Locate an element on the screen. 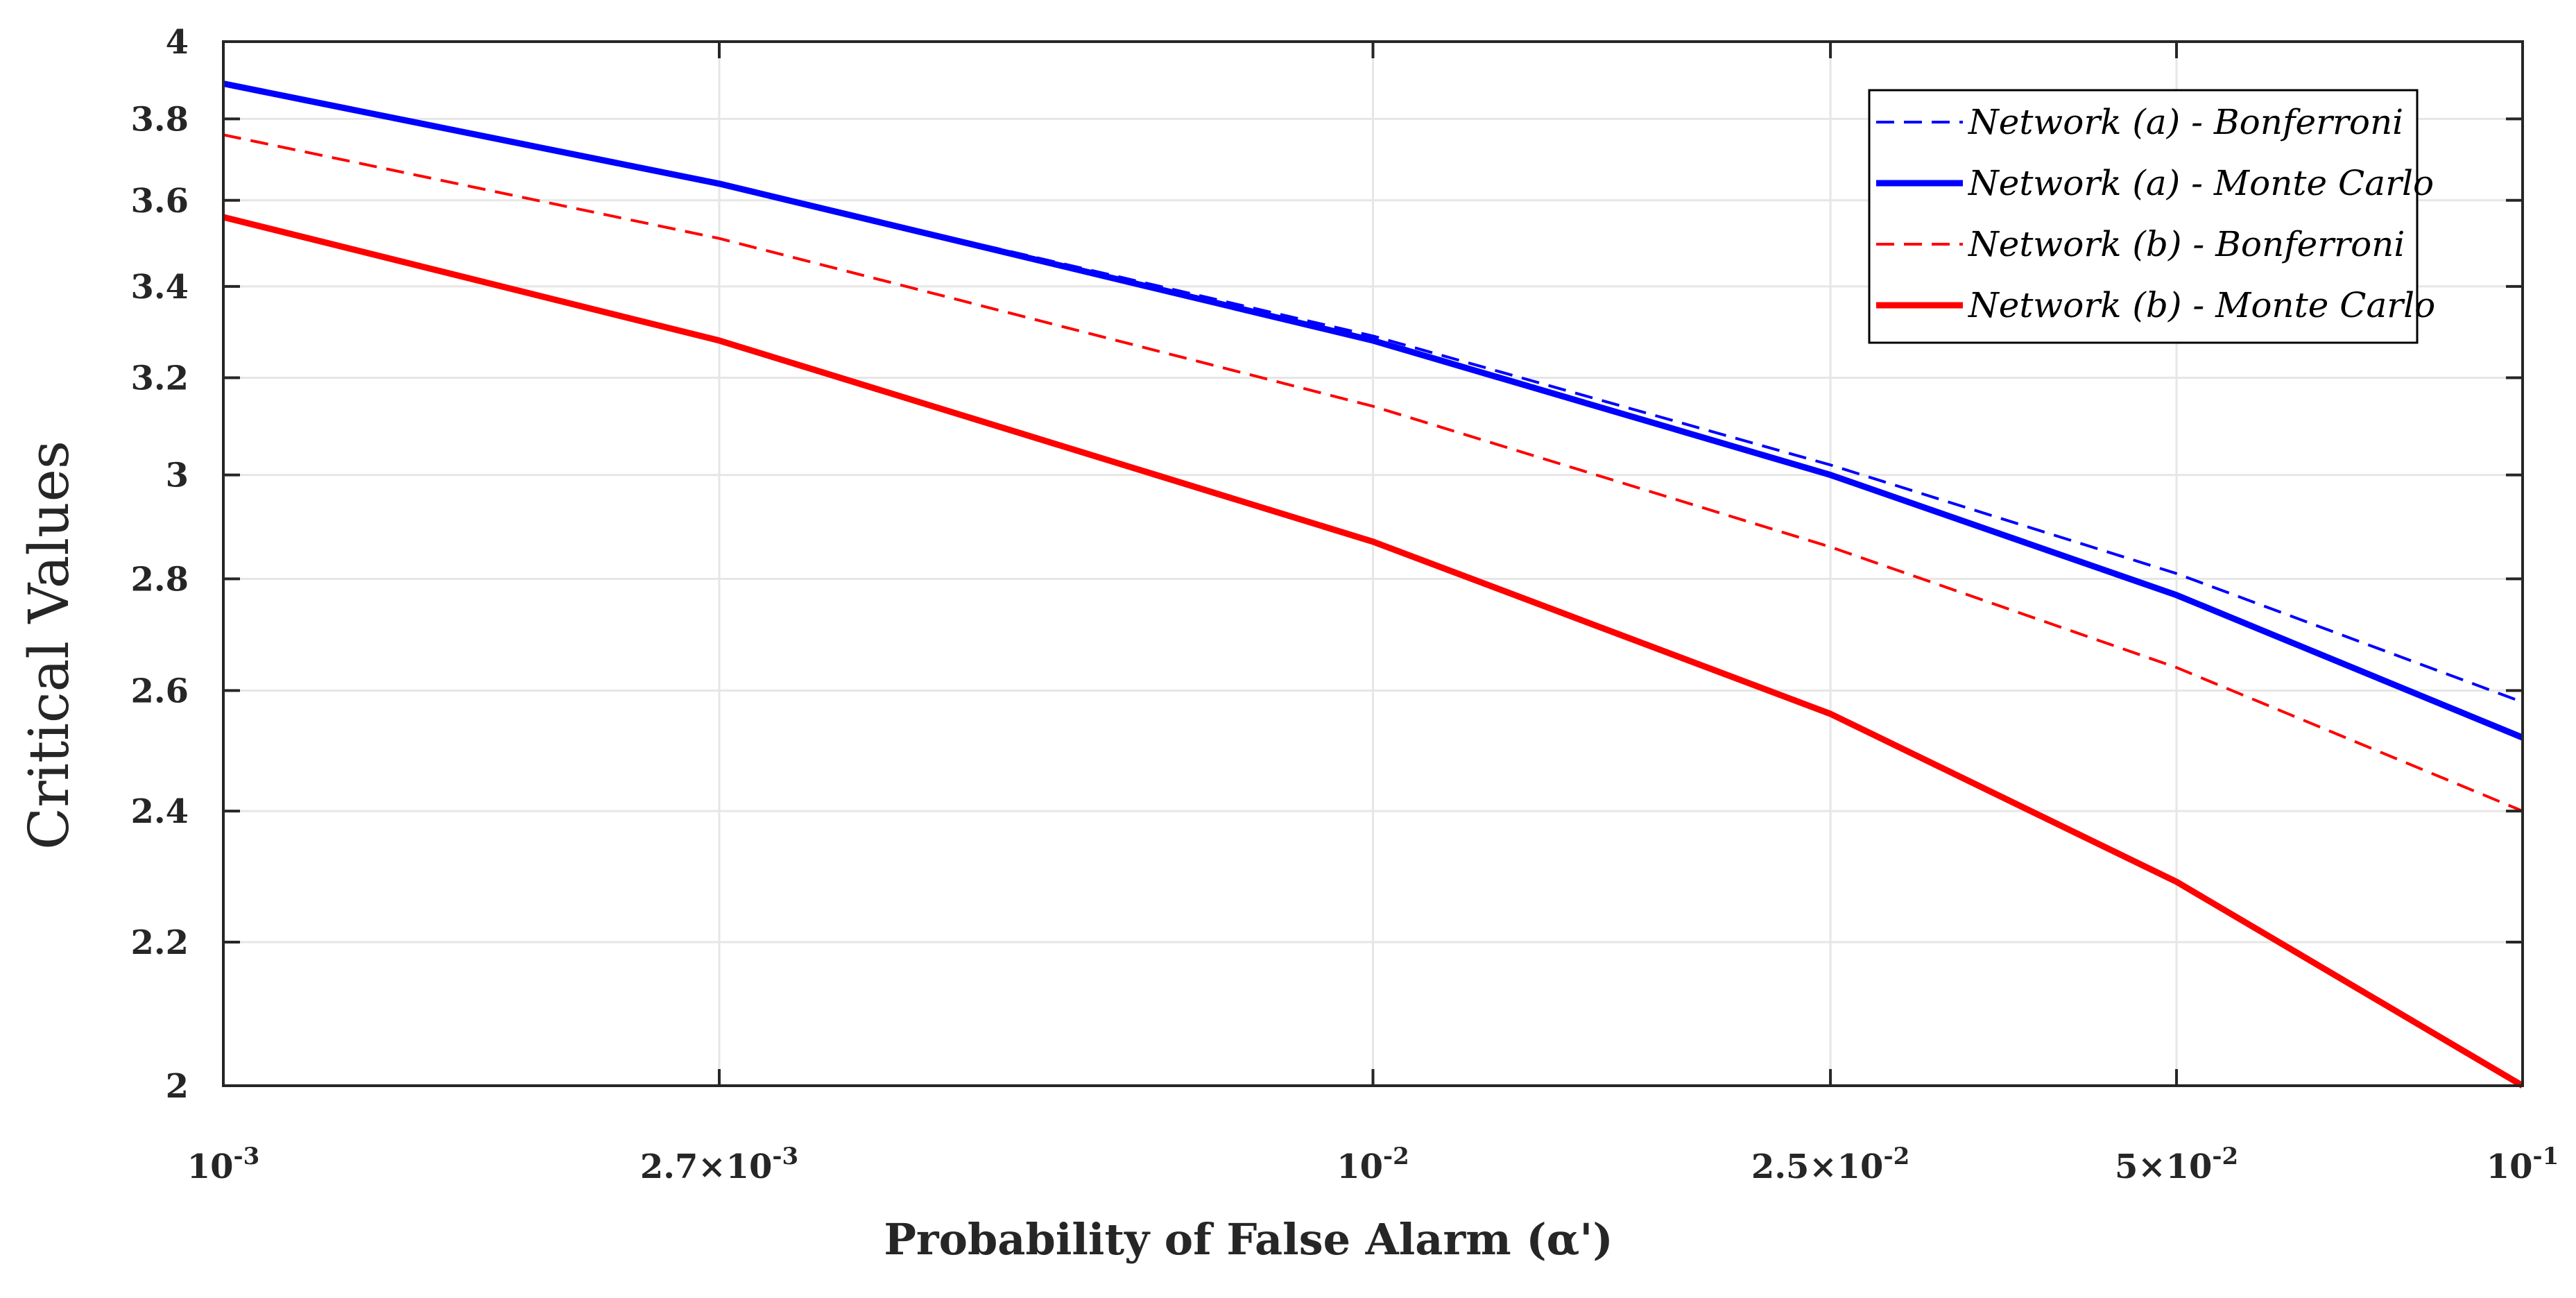 Image resolution: width=2576 pixels, height=1298 pixels. x-tick-label: 2.5×10⁻² is located at coordinates (1830, 1164).